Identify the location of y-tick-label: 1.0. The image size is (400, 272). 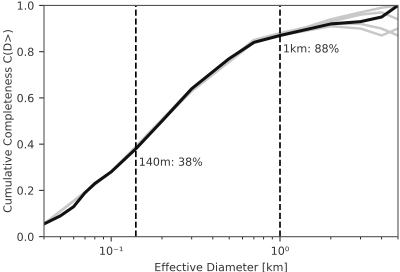
(26, 5).